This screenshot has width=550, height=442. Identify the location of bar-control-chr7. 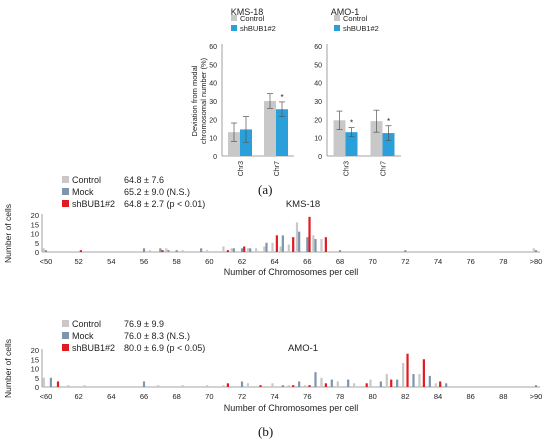
(376, 138).